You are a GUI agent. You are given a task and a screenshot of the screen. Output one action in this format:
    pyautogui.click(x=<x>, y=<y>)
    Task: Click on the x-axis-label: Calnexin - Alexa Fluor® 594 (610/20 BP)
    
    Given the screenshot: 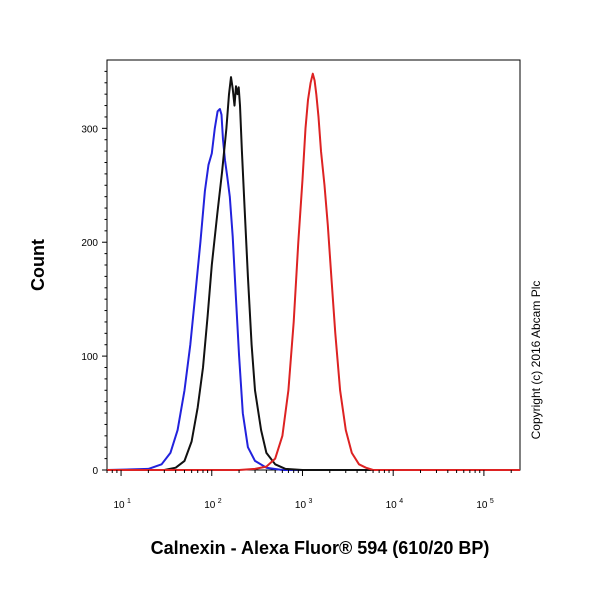 What is the action you would take?
    pyautogui.click(x=320, y=548)
    